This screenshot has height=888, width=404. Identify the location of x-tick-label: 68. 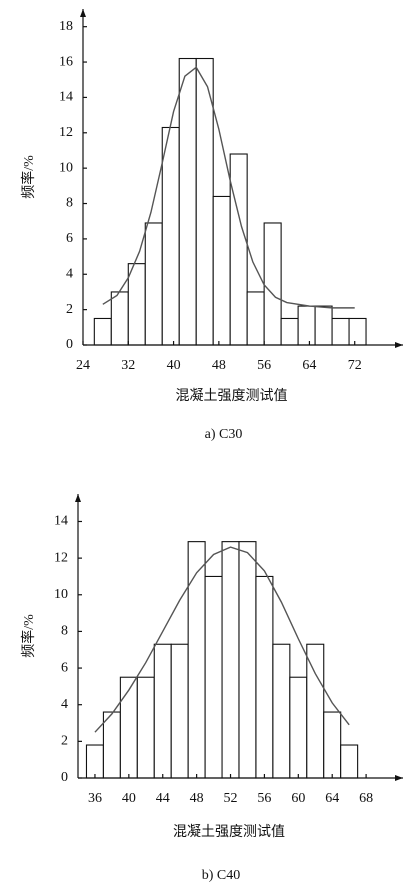
(366, 798).